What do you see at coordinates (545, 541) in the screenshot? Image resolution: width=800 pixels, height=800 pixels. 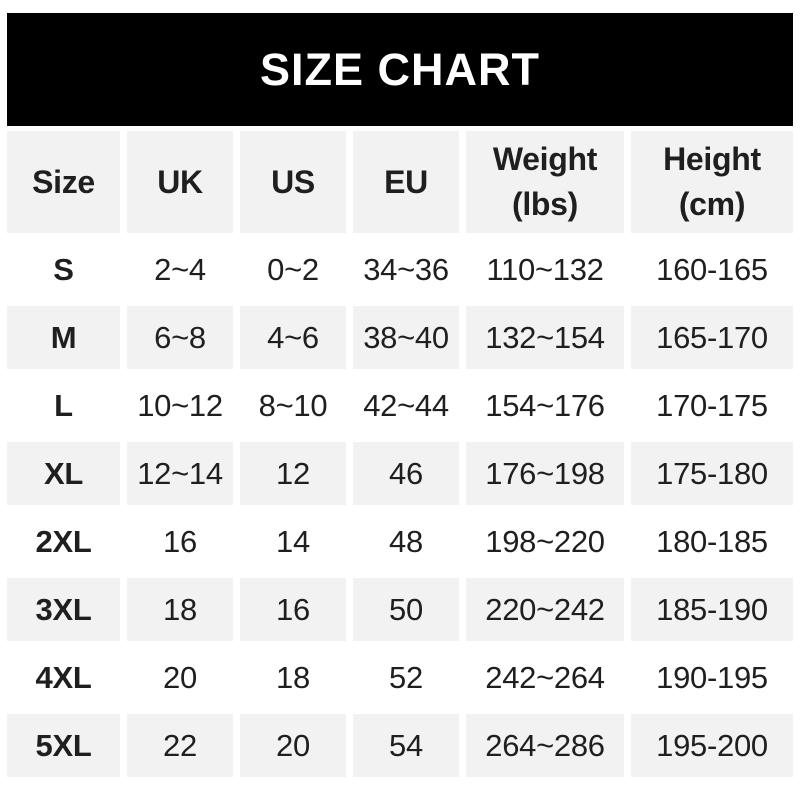 I see `cell-weight: 198~220` at bounding box center [545, 541].